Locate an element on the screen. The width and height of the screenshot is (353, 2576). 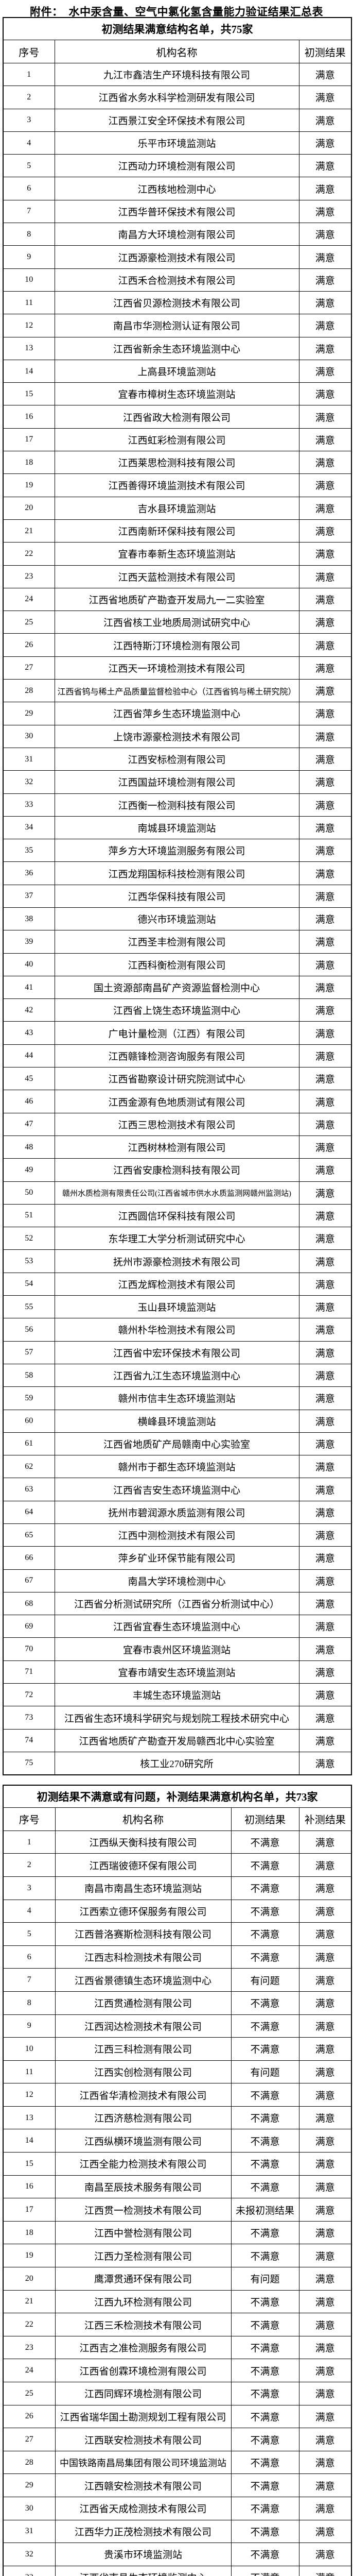
row-number-cell: 50 is located at coordinates (29, 1193).